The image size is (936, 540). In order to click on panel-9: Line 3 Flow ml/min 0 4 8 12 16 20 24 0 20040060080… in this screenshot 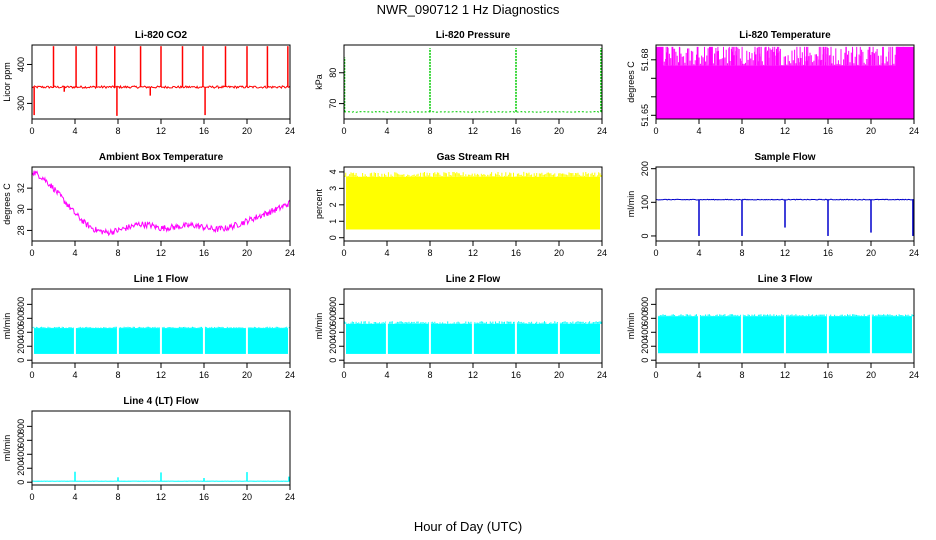, I will do `click(772, 327)`.